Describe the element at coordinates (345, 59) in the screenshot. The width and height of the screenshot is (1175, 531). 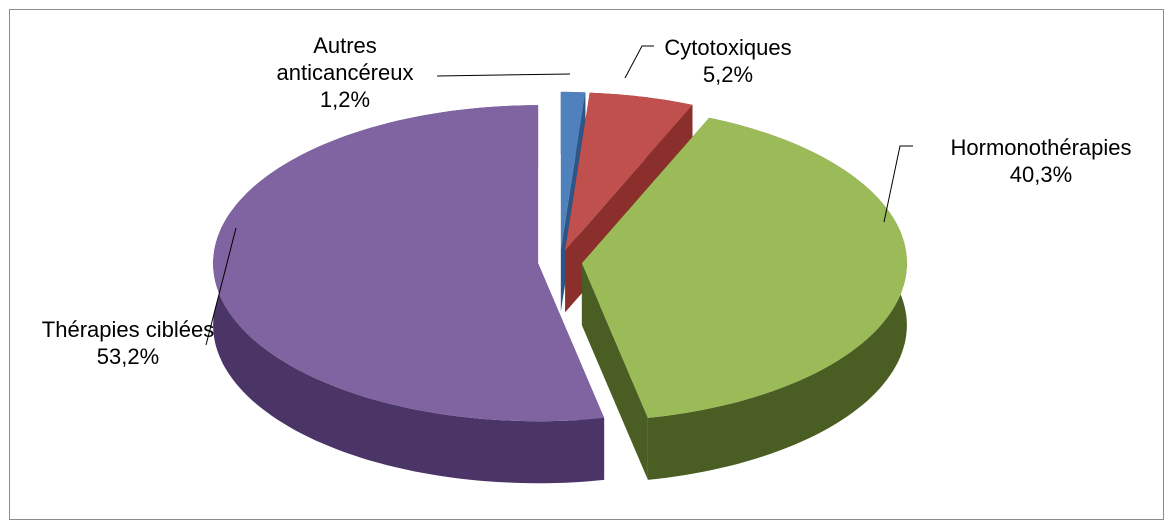
I see `label-name: Autres anticancéreux` at that location.